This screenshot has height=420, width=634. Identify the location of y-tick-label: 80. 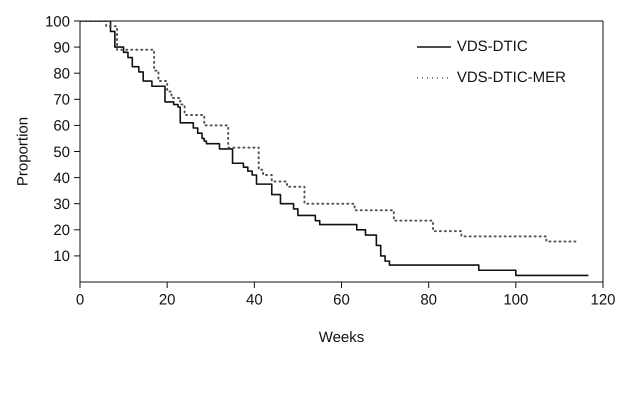
(61, 74).